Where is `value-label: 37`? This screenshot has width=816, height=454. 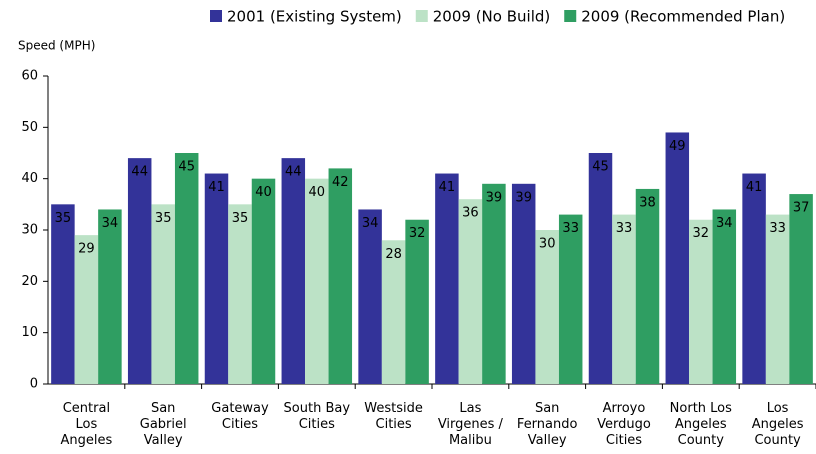 value-label: 37 is located at coordinates (801, 208).